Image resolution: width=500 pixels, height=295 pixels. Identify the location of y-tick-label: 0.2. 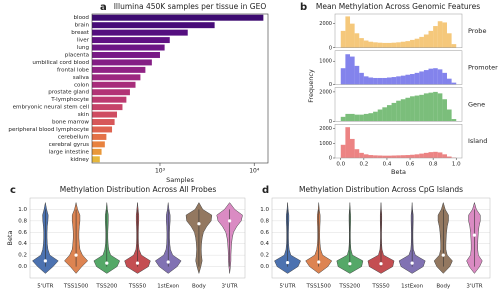
(22, 256).